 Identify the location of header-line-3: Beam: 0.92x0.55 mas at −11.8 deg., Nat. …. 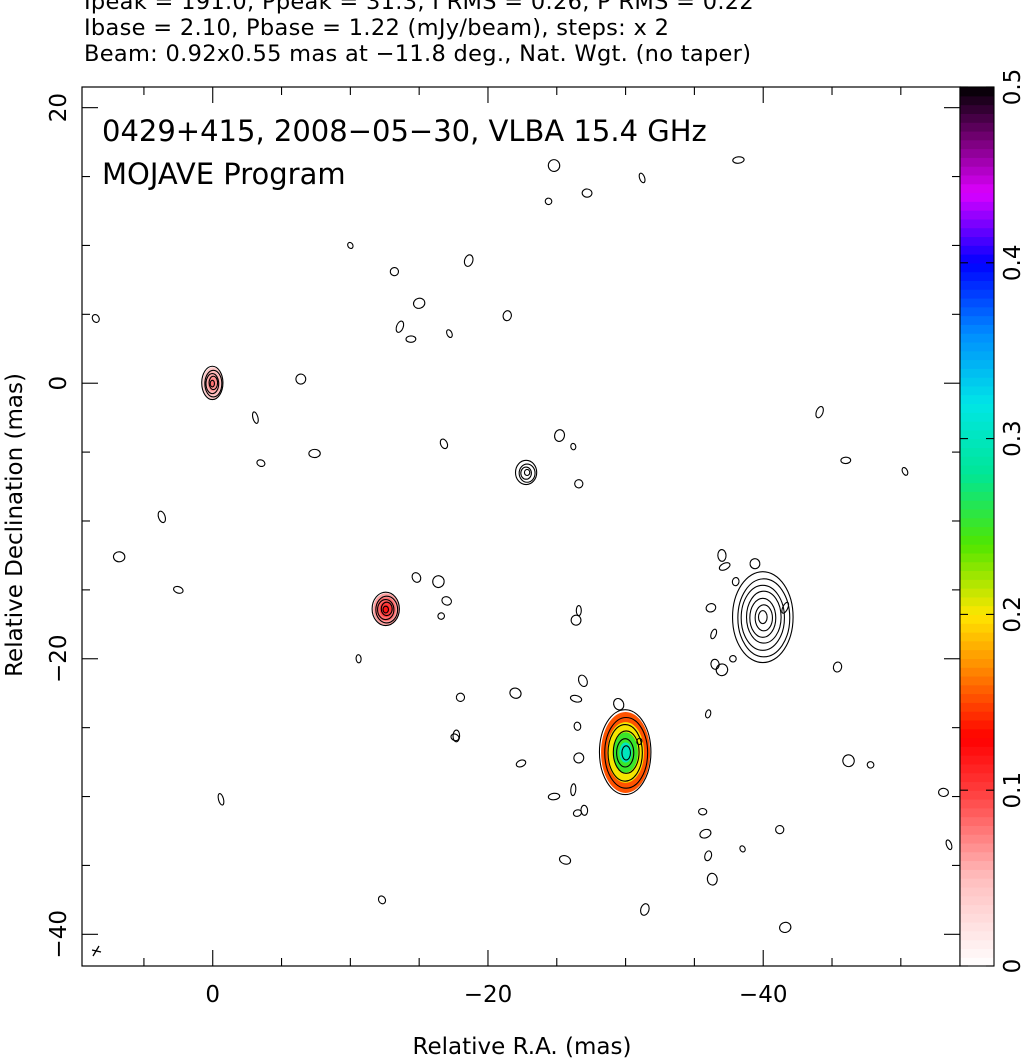
(418, 54).